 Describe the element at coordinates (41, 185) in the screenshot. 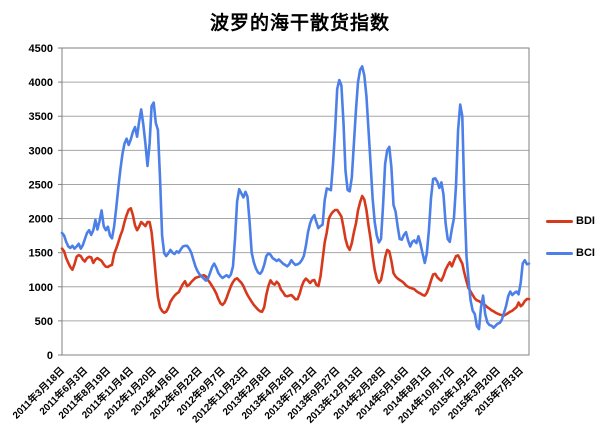

I see `y-axis-label: 2500` at that location.